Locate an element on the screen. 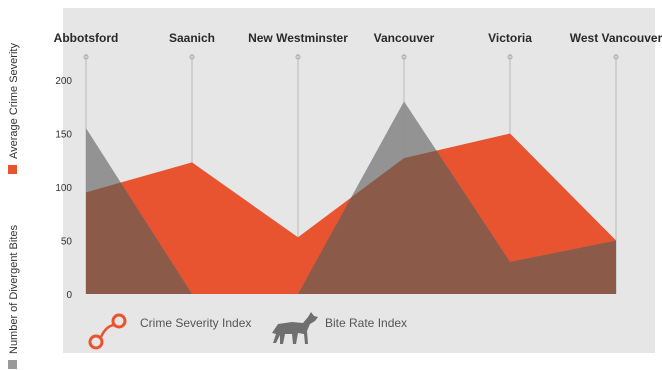  category-label: New Westminster is located at coordinates (298, 38).